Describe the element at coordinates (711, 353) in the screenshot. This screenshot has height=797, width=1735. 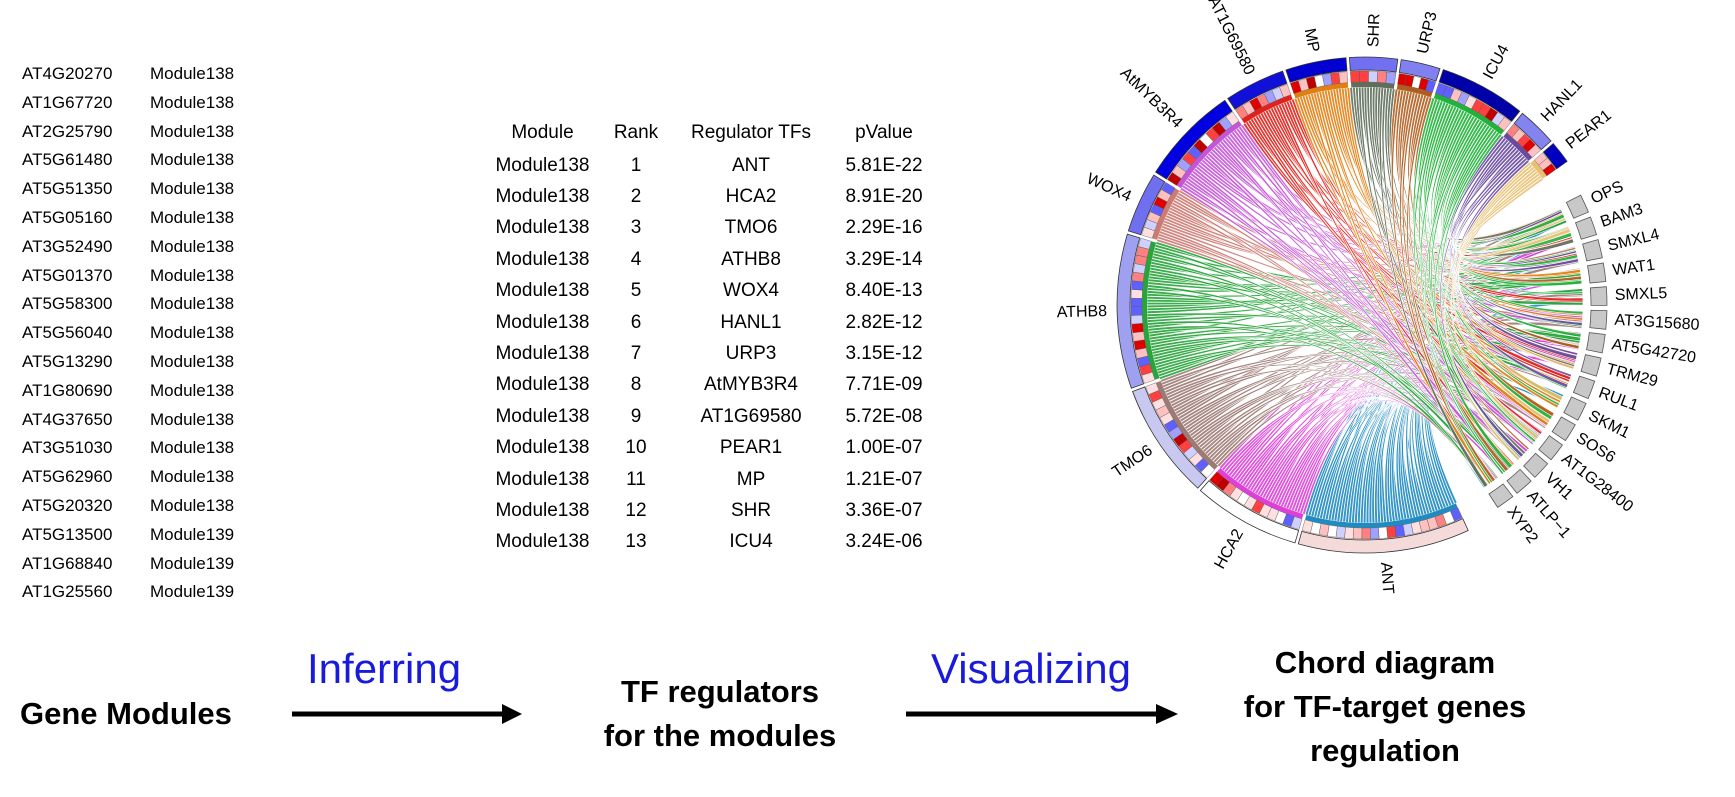
I see `table-row: Module138 7 URP3 3.15E-12` at that location.